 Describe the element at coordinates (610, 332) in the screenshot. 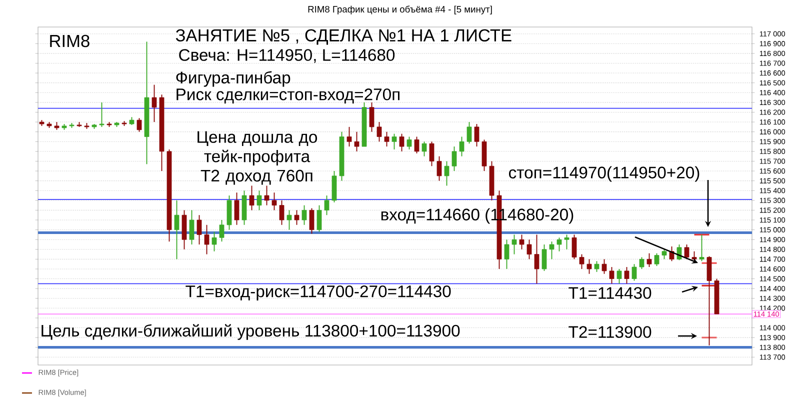

I see `annotation: T2=113900` at that location.